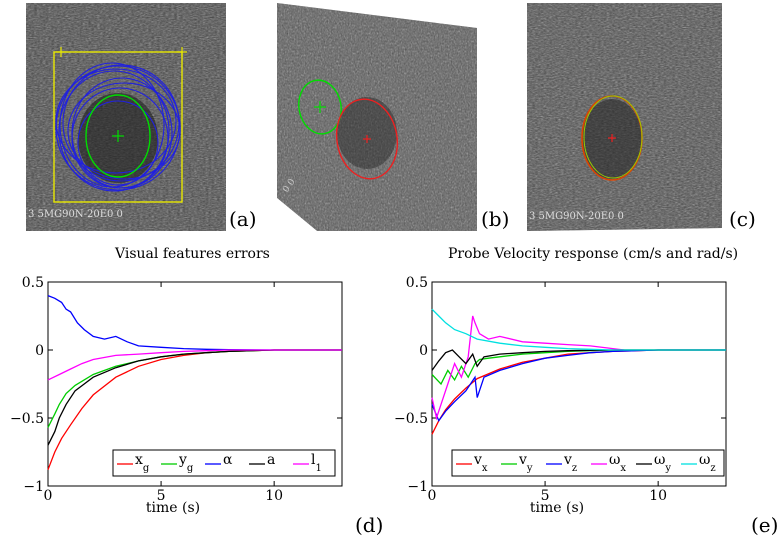 This screenshot has height=538, width=784. Describe the element at coordinates (765, 525) in the screenshot. I see `panel-label-e: (e)` at that location.